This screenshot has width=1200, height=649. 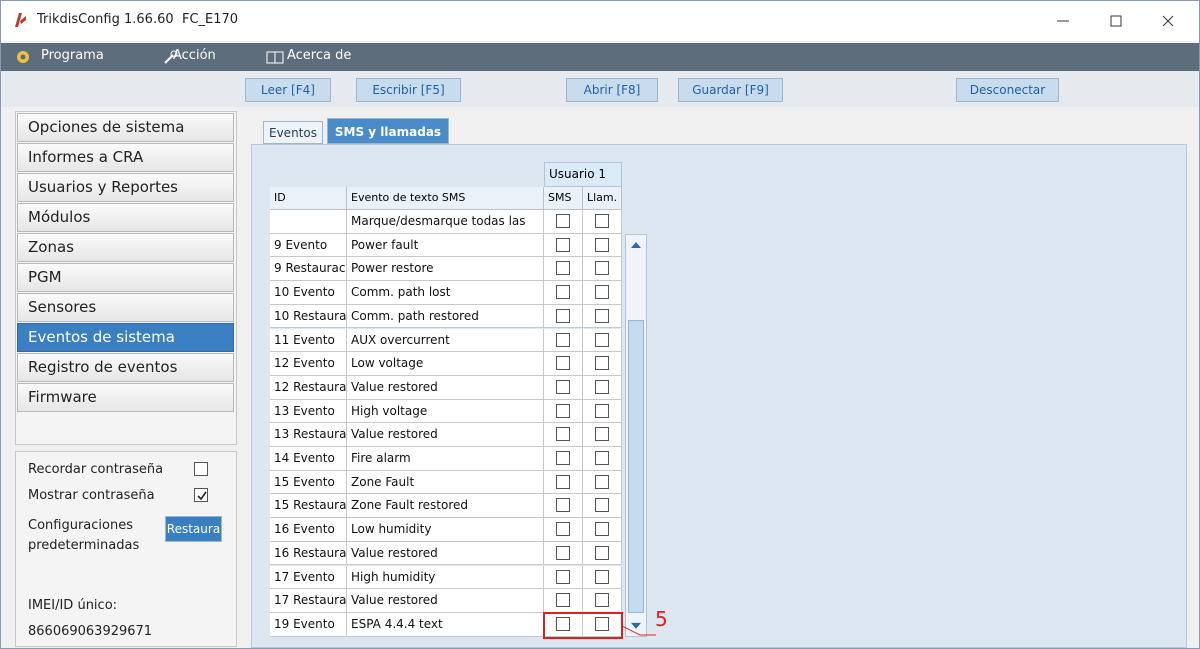 What do you see at coordinates (602, 198) in the screenshot?
I see `column-header: Llam.` at bounding box center [602, 198].